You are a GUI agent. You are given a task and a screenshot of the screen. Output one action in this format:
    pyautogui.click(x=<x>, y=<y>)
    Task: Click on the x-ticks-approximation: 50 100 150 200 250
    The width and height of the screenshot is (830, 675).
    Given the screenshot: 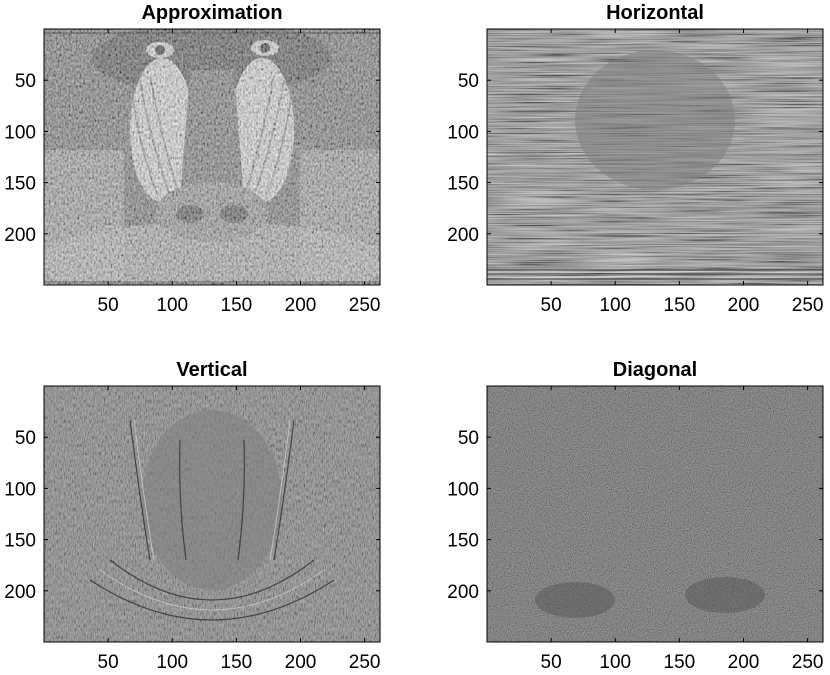 What is the action you would take?
    pyautogui.click(x=239, y=172)
    